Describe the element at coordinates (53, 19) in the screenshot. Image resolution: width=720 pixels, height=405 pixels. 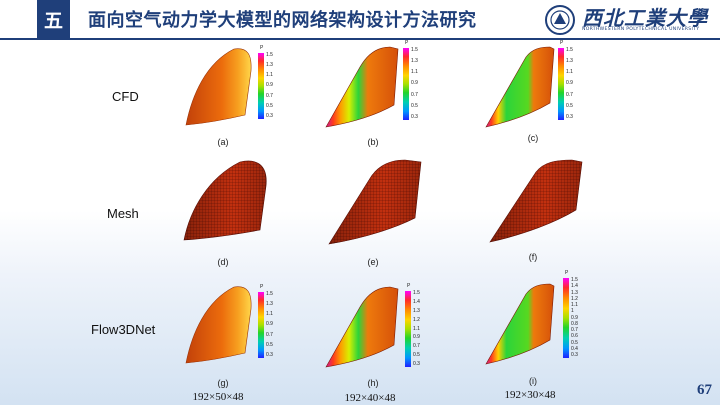
I see `section-number-badge: 五` at that location.